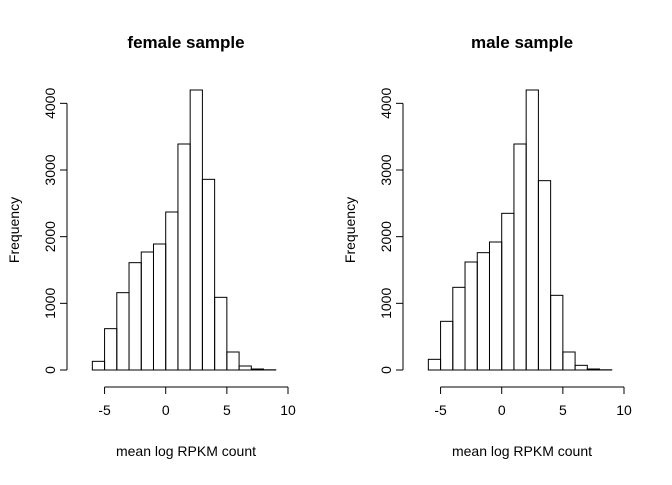 This screenshot has width=672, height=485. I want to click on chart-title: female sample, so click(185, 42).